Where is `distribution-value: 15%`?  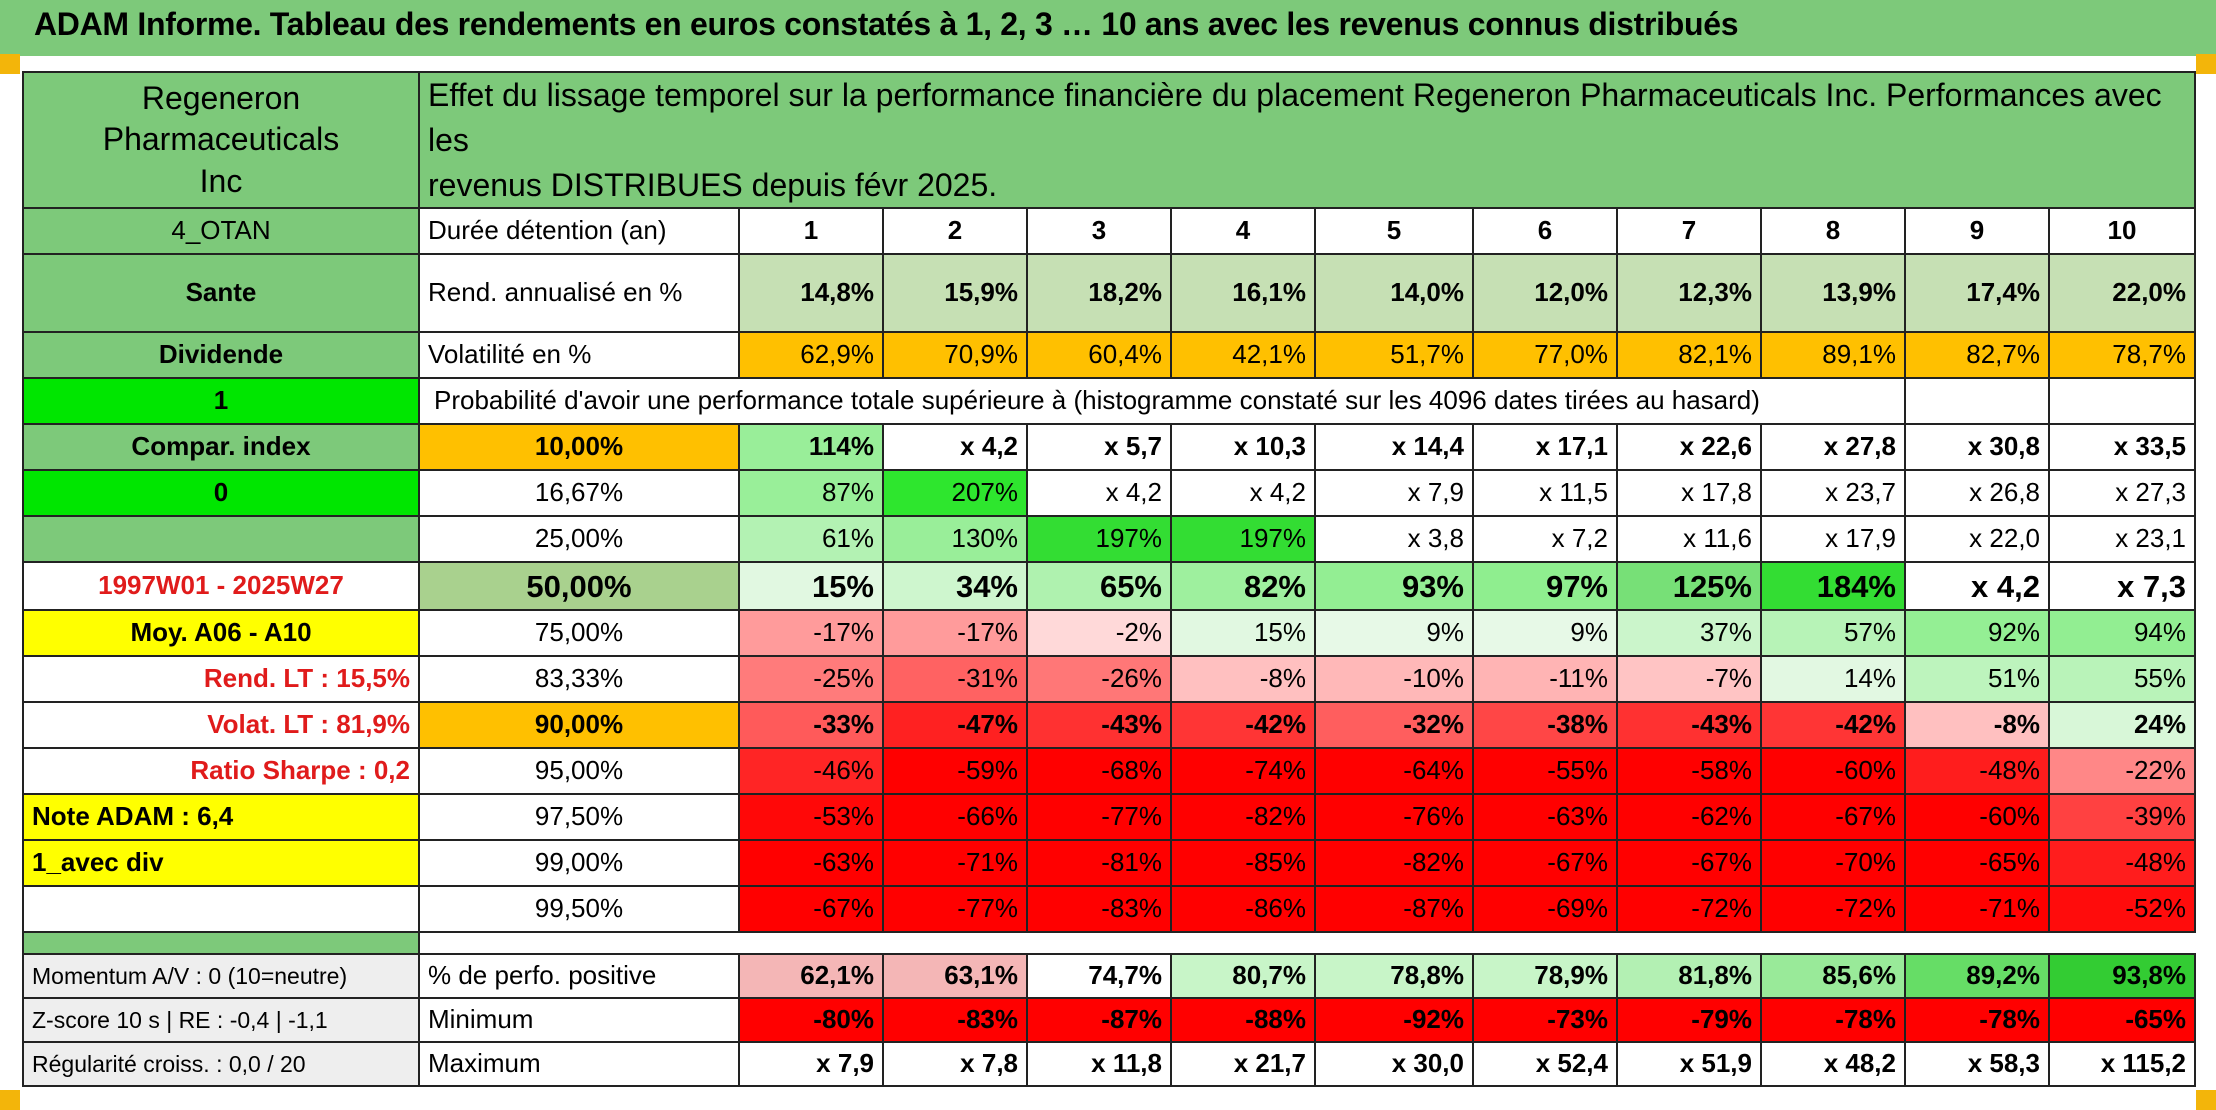 distribution-value: 15% is located at coordinates (811, 586).